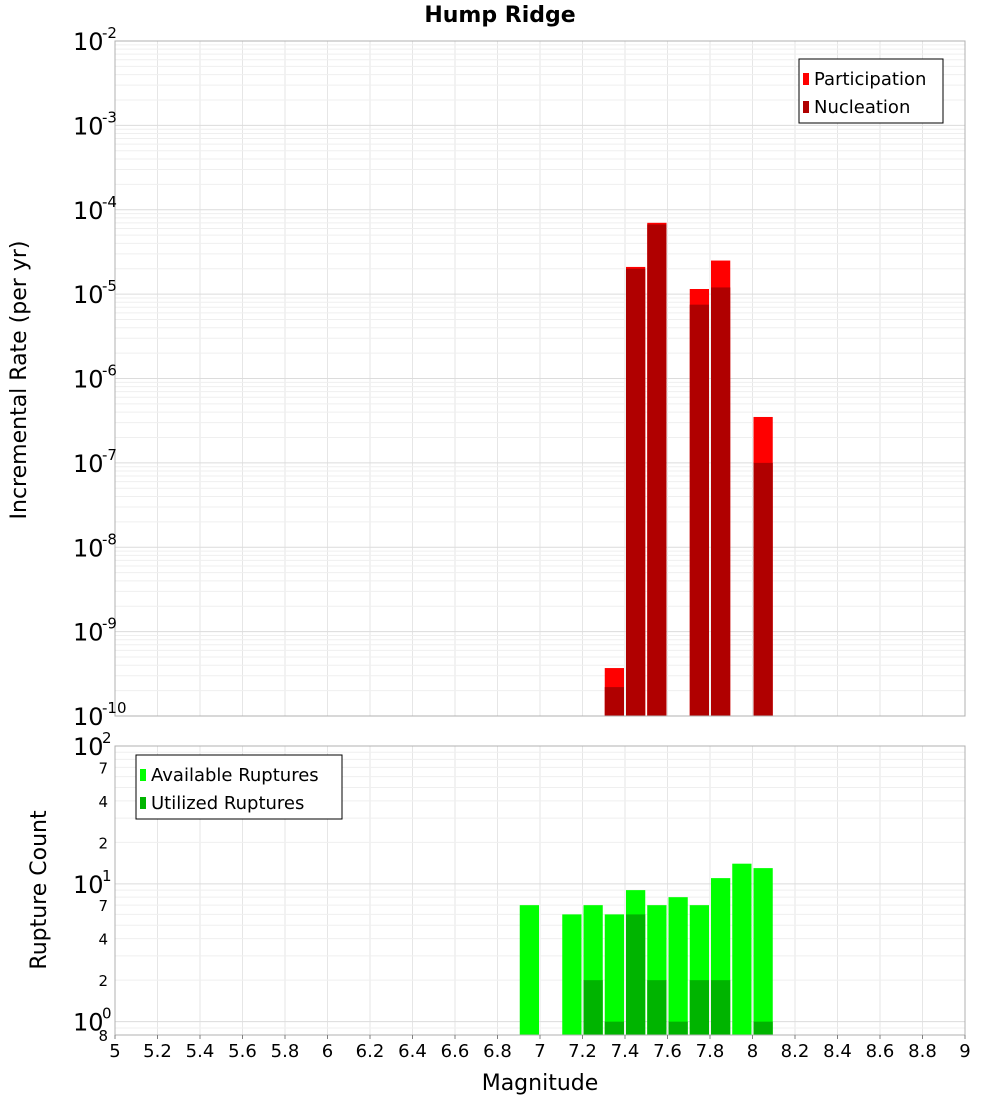 The image size is (1000, 1100). I want to click on x-tick-label: 6.6, so click(455, 1051).